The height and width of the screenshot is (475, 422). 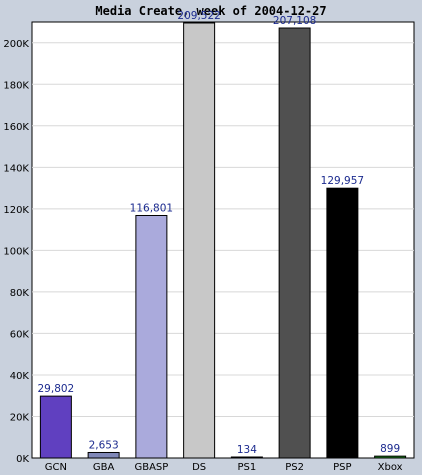 What do you see at coordinates (294, 467) in the screenshot?
I see `category-label: PS2` at bounding box center [294, 467].